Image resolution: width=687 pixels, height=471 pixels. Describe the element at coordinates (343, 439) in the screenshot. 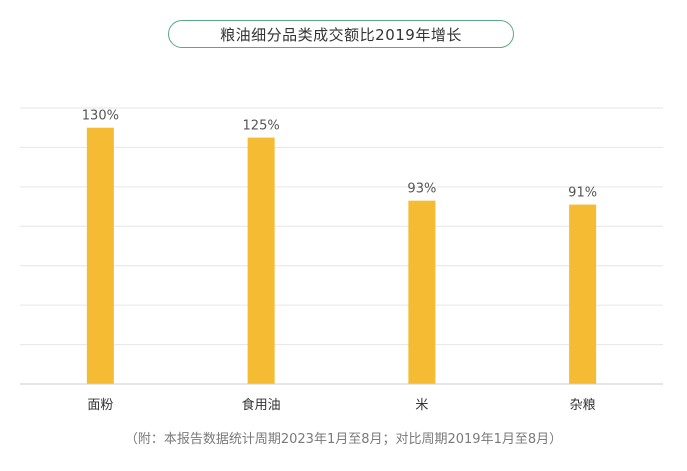

I see `footnote: （附：本报告数据统计周期2023年1月至8月；对比周期2019年1月至8月）` at that location.